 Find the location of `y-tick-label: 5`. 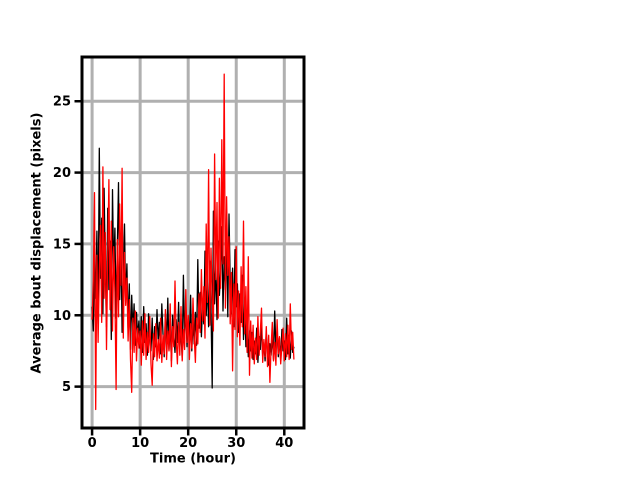

y-tick-label: 5 is located at coordinates (66, 387).